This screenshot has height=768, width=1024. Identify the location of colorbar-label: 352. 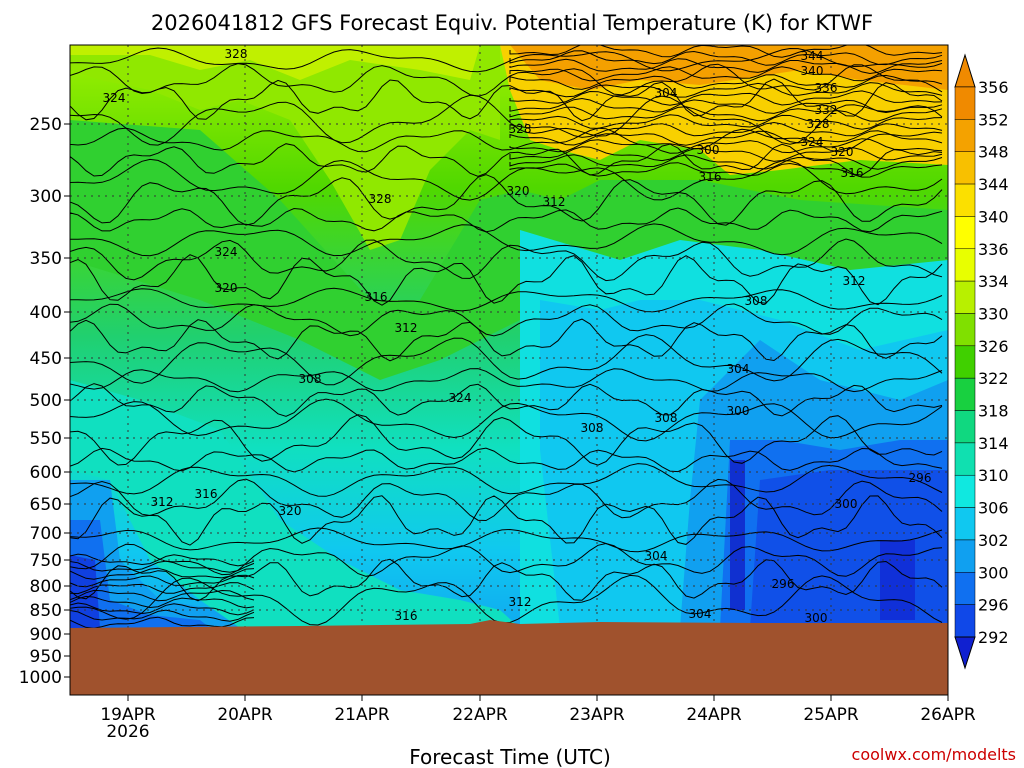
(993, 119).